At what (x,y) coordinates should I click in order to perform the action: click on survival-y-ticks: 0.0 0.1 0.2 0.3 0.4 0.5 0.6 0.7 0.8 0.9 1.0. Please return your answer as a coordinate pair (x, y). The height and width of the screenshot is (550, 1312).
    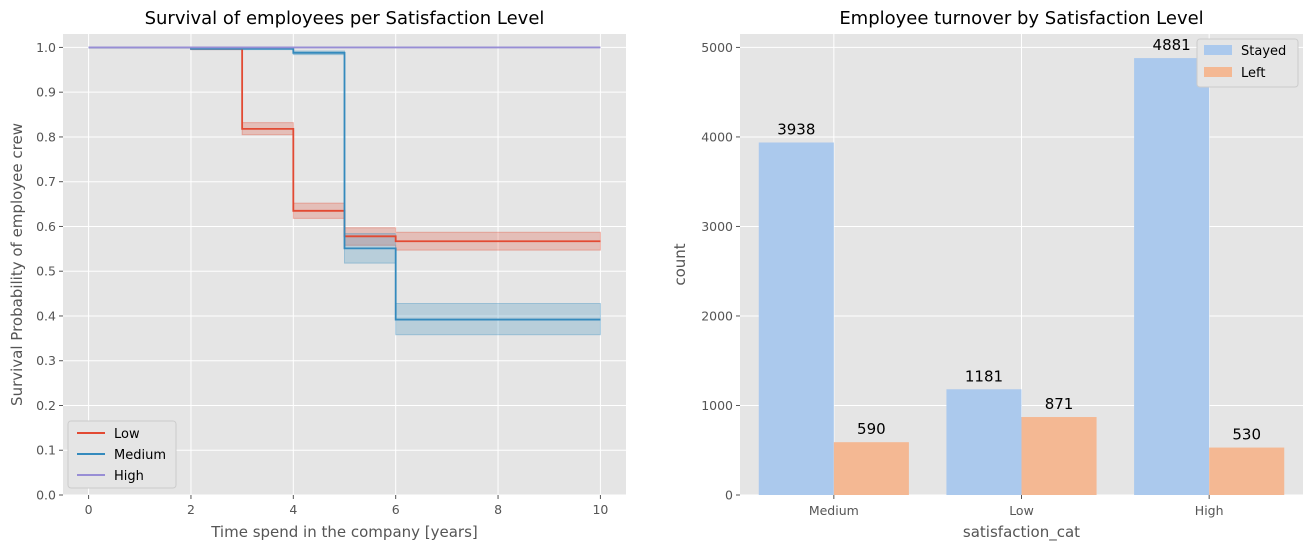
    Looking at the image, I should click on (49, 271).